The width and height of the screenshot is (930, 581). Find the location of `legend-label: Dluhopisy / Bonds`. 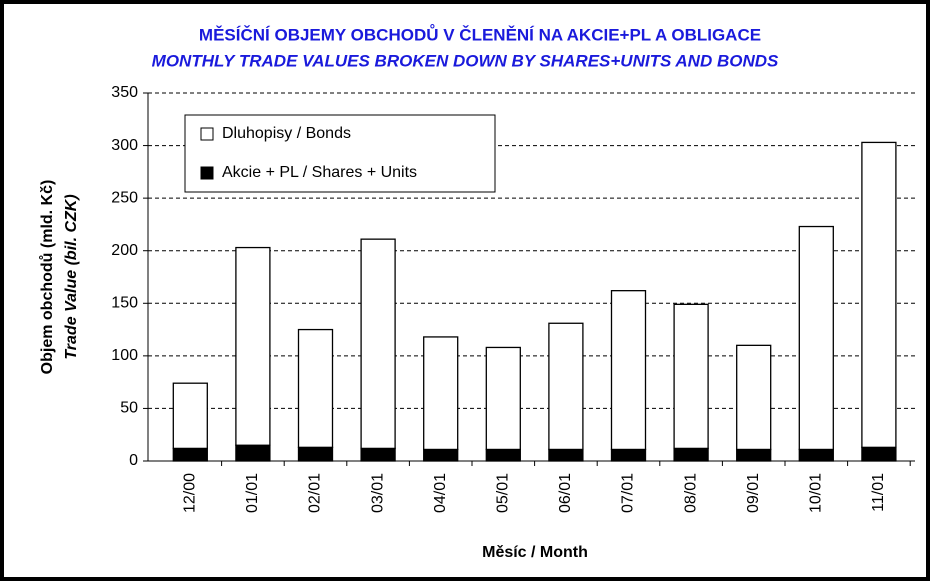

legend-label: Dluhopisy / Bonds is located at coordinates (286, 133).